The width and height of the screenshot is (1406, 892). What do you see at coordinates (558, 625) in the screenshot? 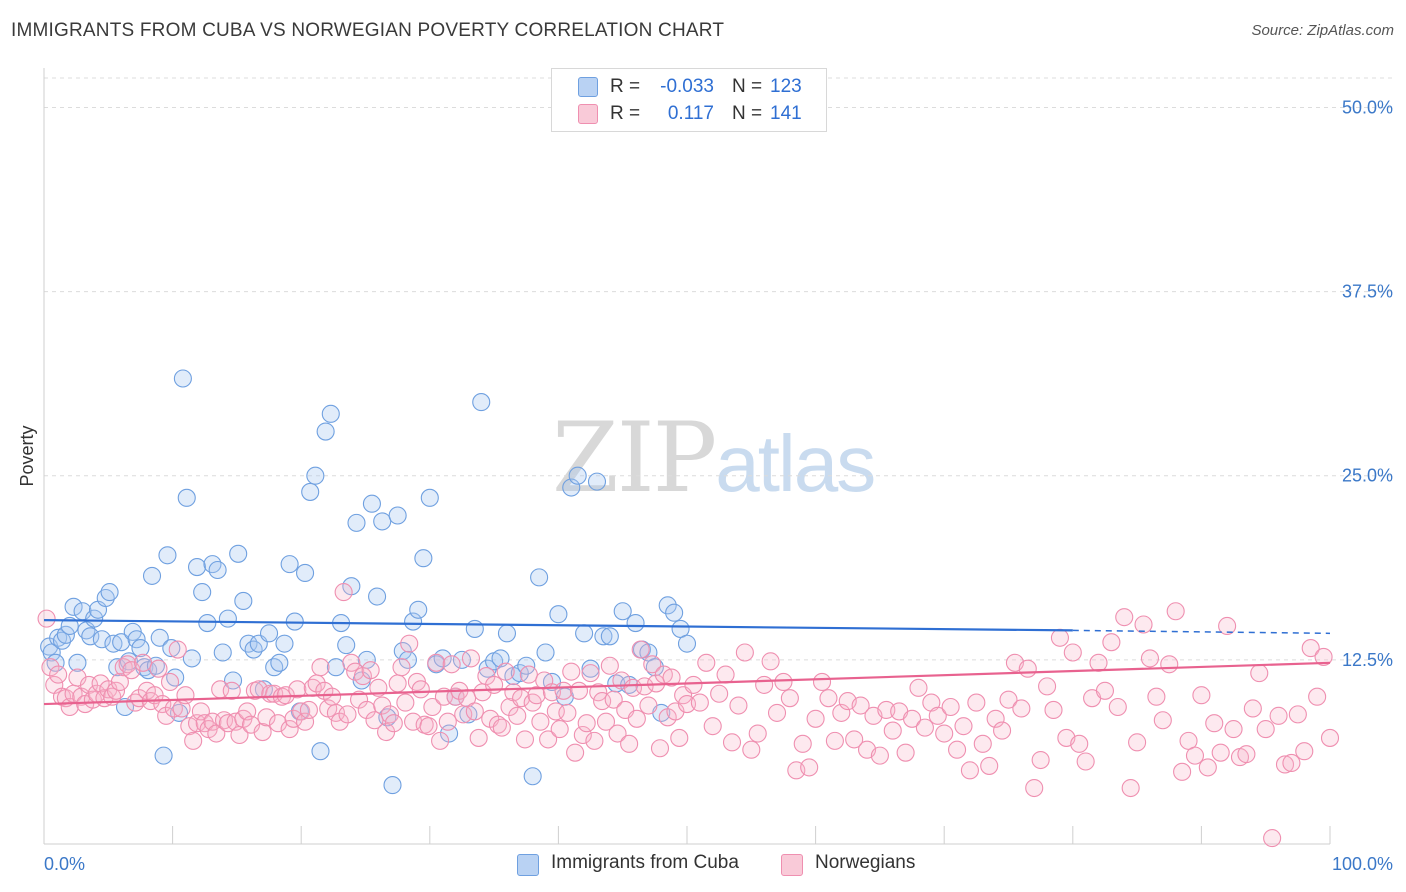
I see `cuba-trend-line` at bounding box center [558, 625].